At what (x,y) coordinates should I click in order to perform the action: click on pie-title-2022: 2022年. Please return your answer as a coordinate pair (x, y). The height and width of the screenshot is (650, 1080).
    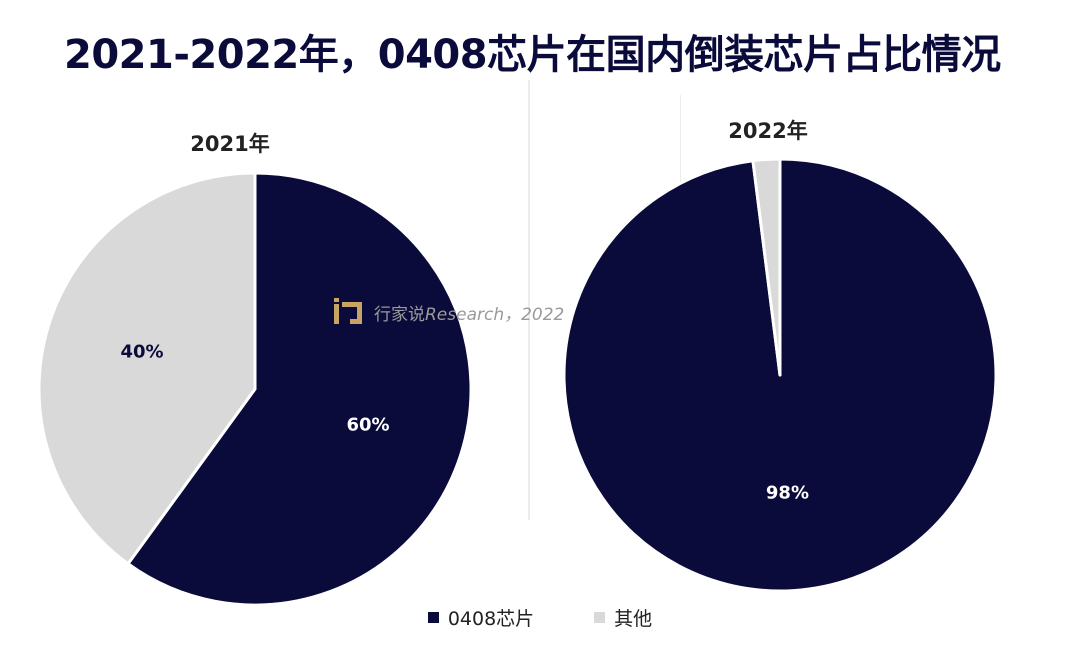
    Looking at the image, I should click on (768, 131).